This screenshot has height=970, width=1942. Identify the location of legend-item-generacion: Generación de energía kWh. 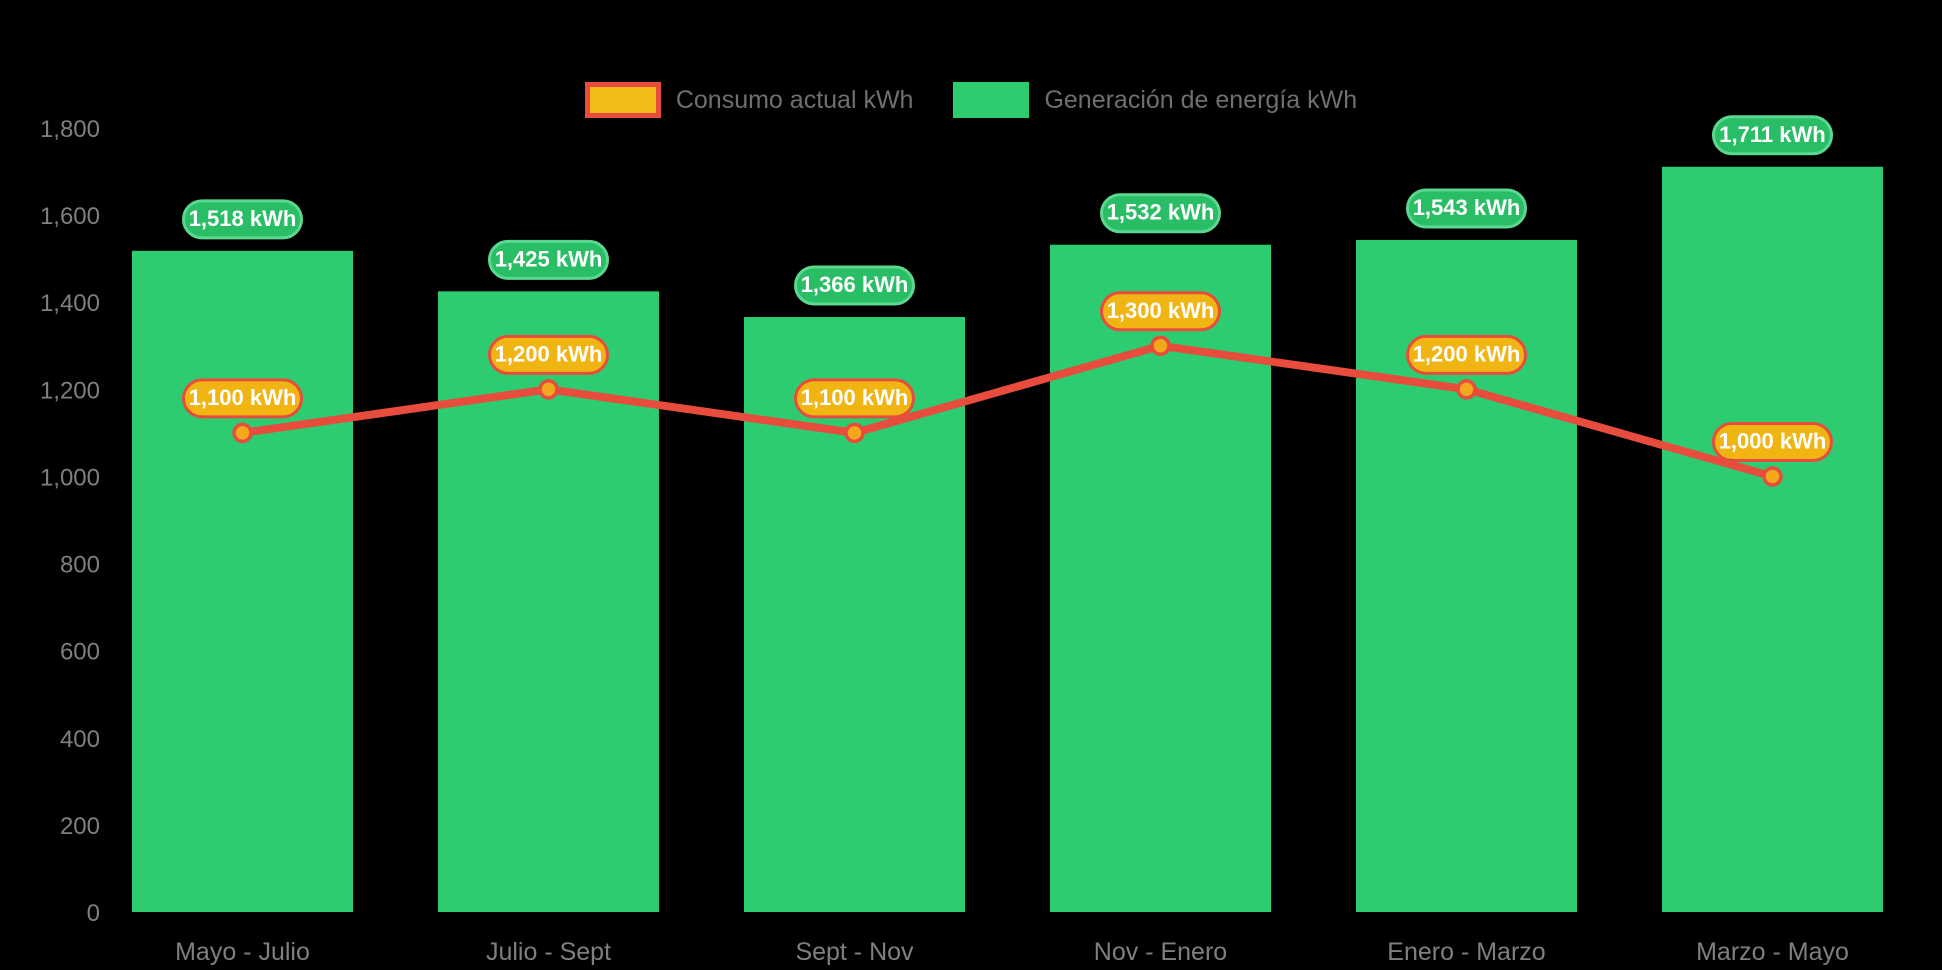
(1155, 100).